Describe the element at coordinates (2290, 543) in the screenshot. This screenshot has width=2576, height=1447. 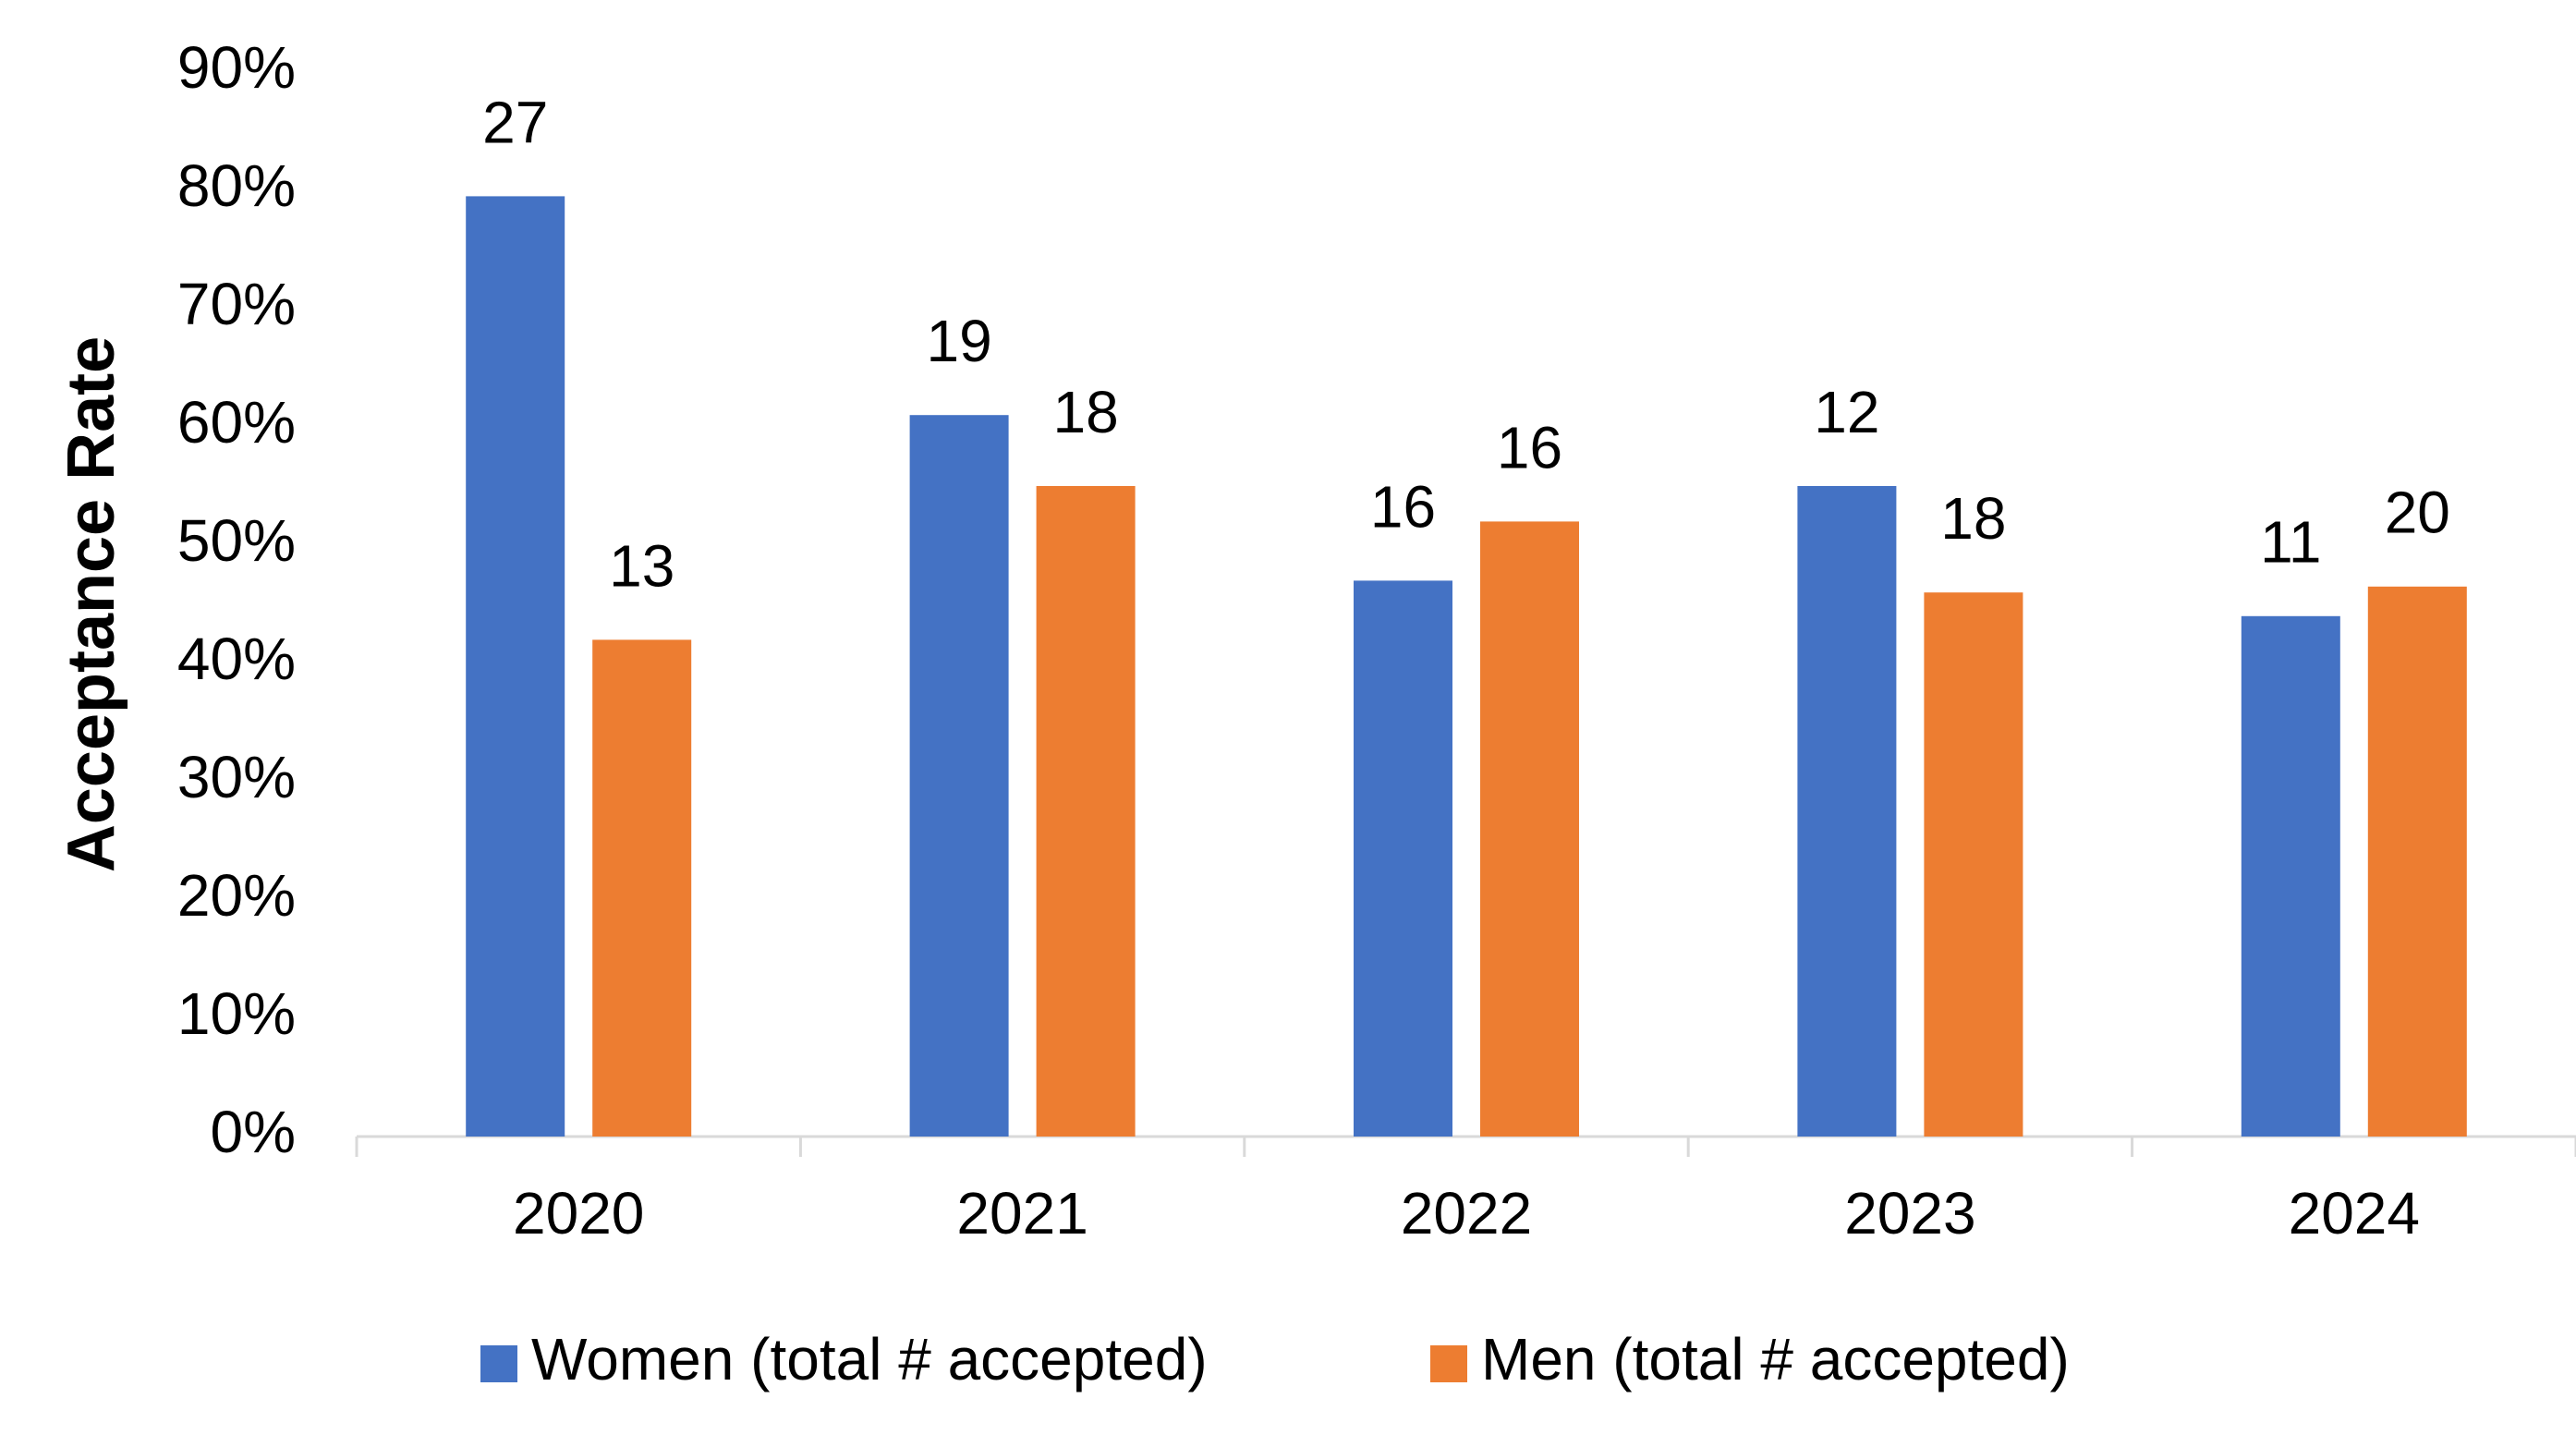
I see `data-label: 11` at that location.